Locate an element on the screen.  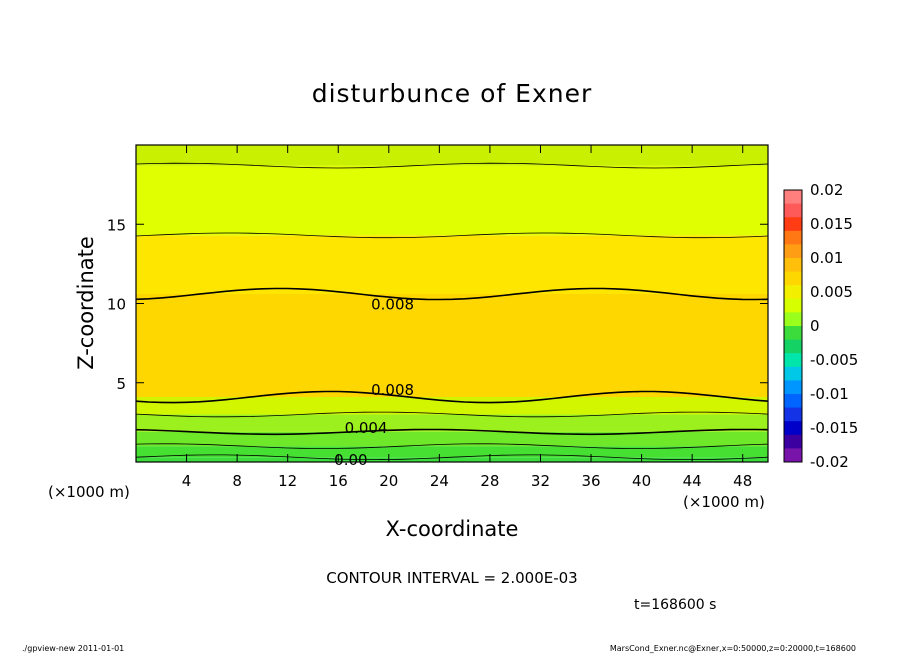
colorbar-label: 0.005 is located at coordinates (831, 292).